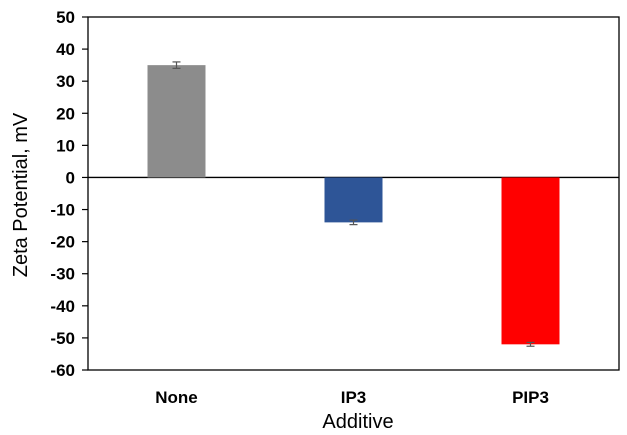  I want to click on bar-none, so click(176, 121).